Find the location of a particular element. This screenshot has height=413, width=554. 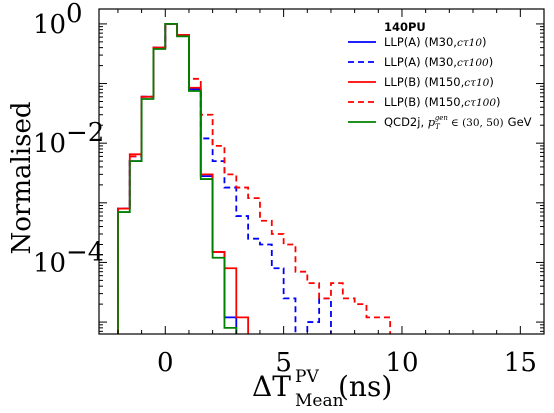

x-axis-label-sub: Mean is located at coordinates (319, 401).